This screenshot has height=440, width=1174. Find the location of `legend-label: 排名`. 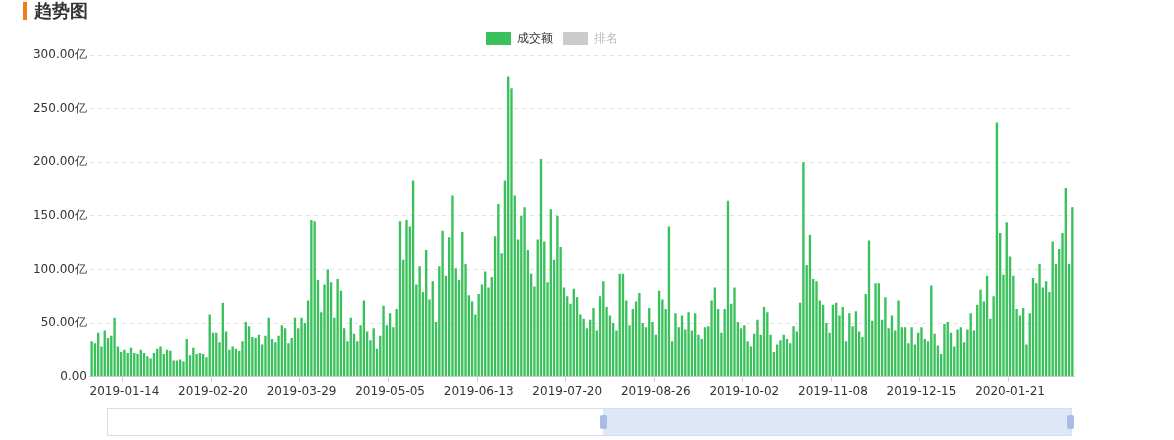

legend-label: 排名 is located at coordinates (606, 37).